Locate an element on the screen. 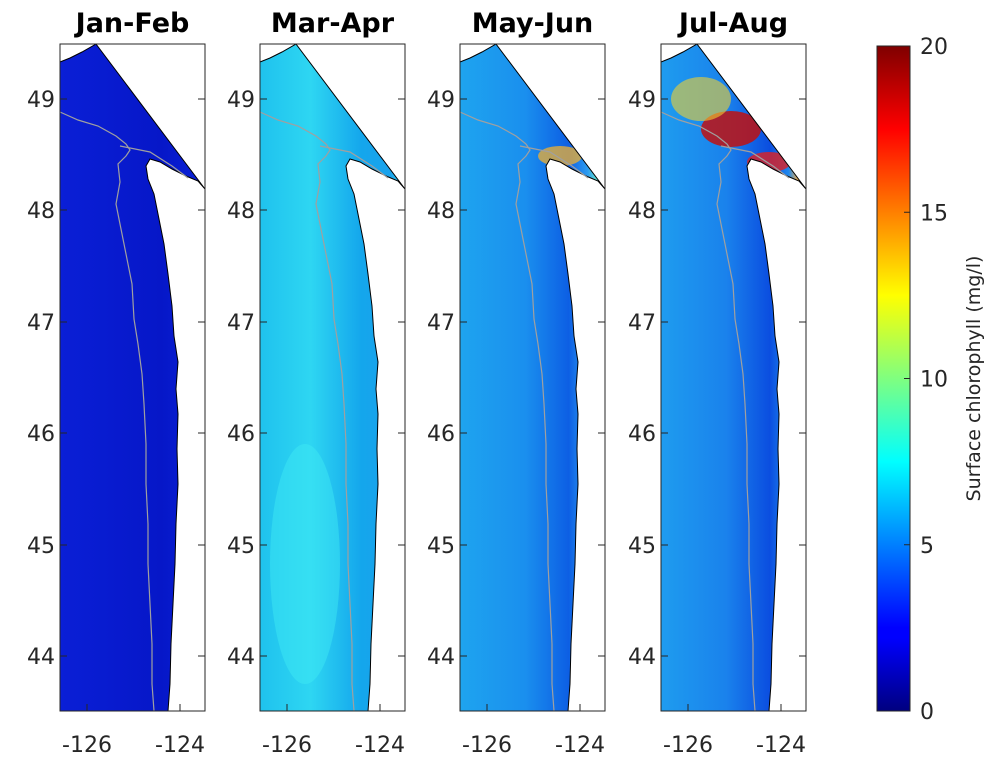 This screenshot has height=765, width=1000. panel-title: Jul-Aug is located at coordinates (732, 23).